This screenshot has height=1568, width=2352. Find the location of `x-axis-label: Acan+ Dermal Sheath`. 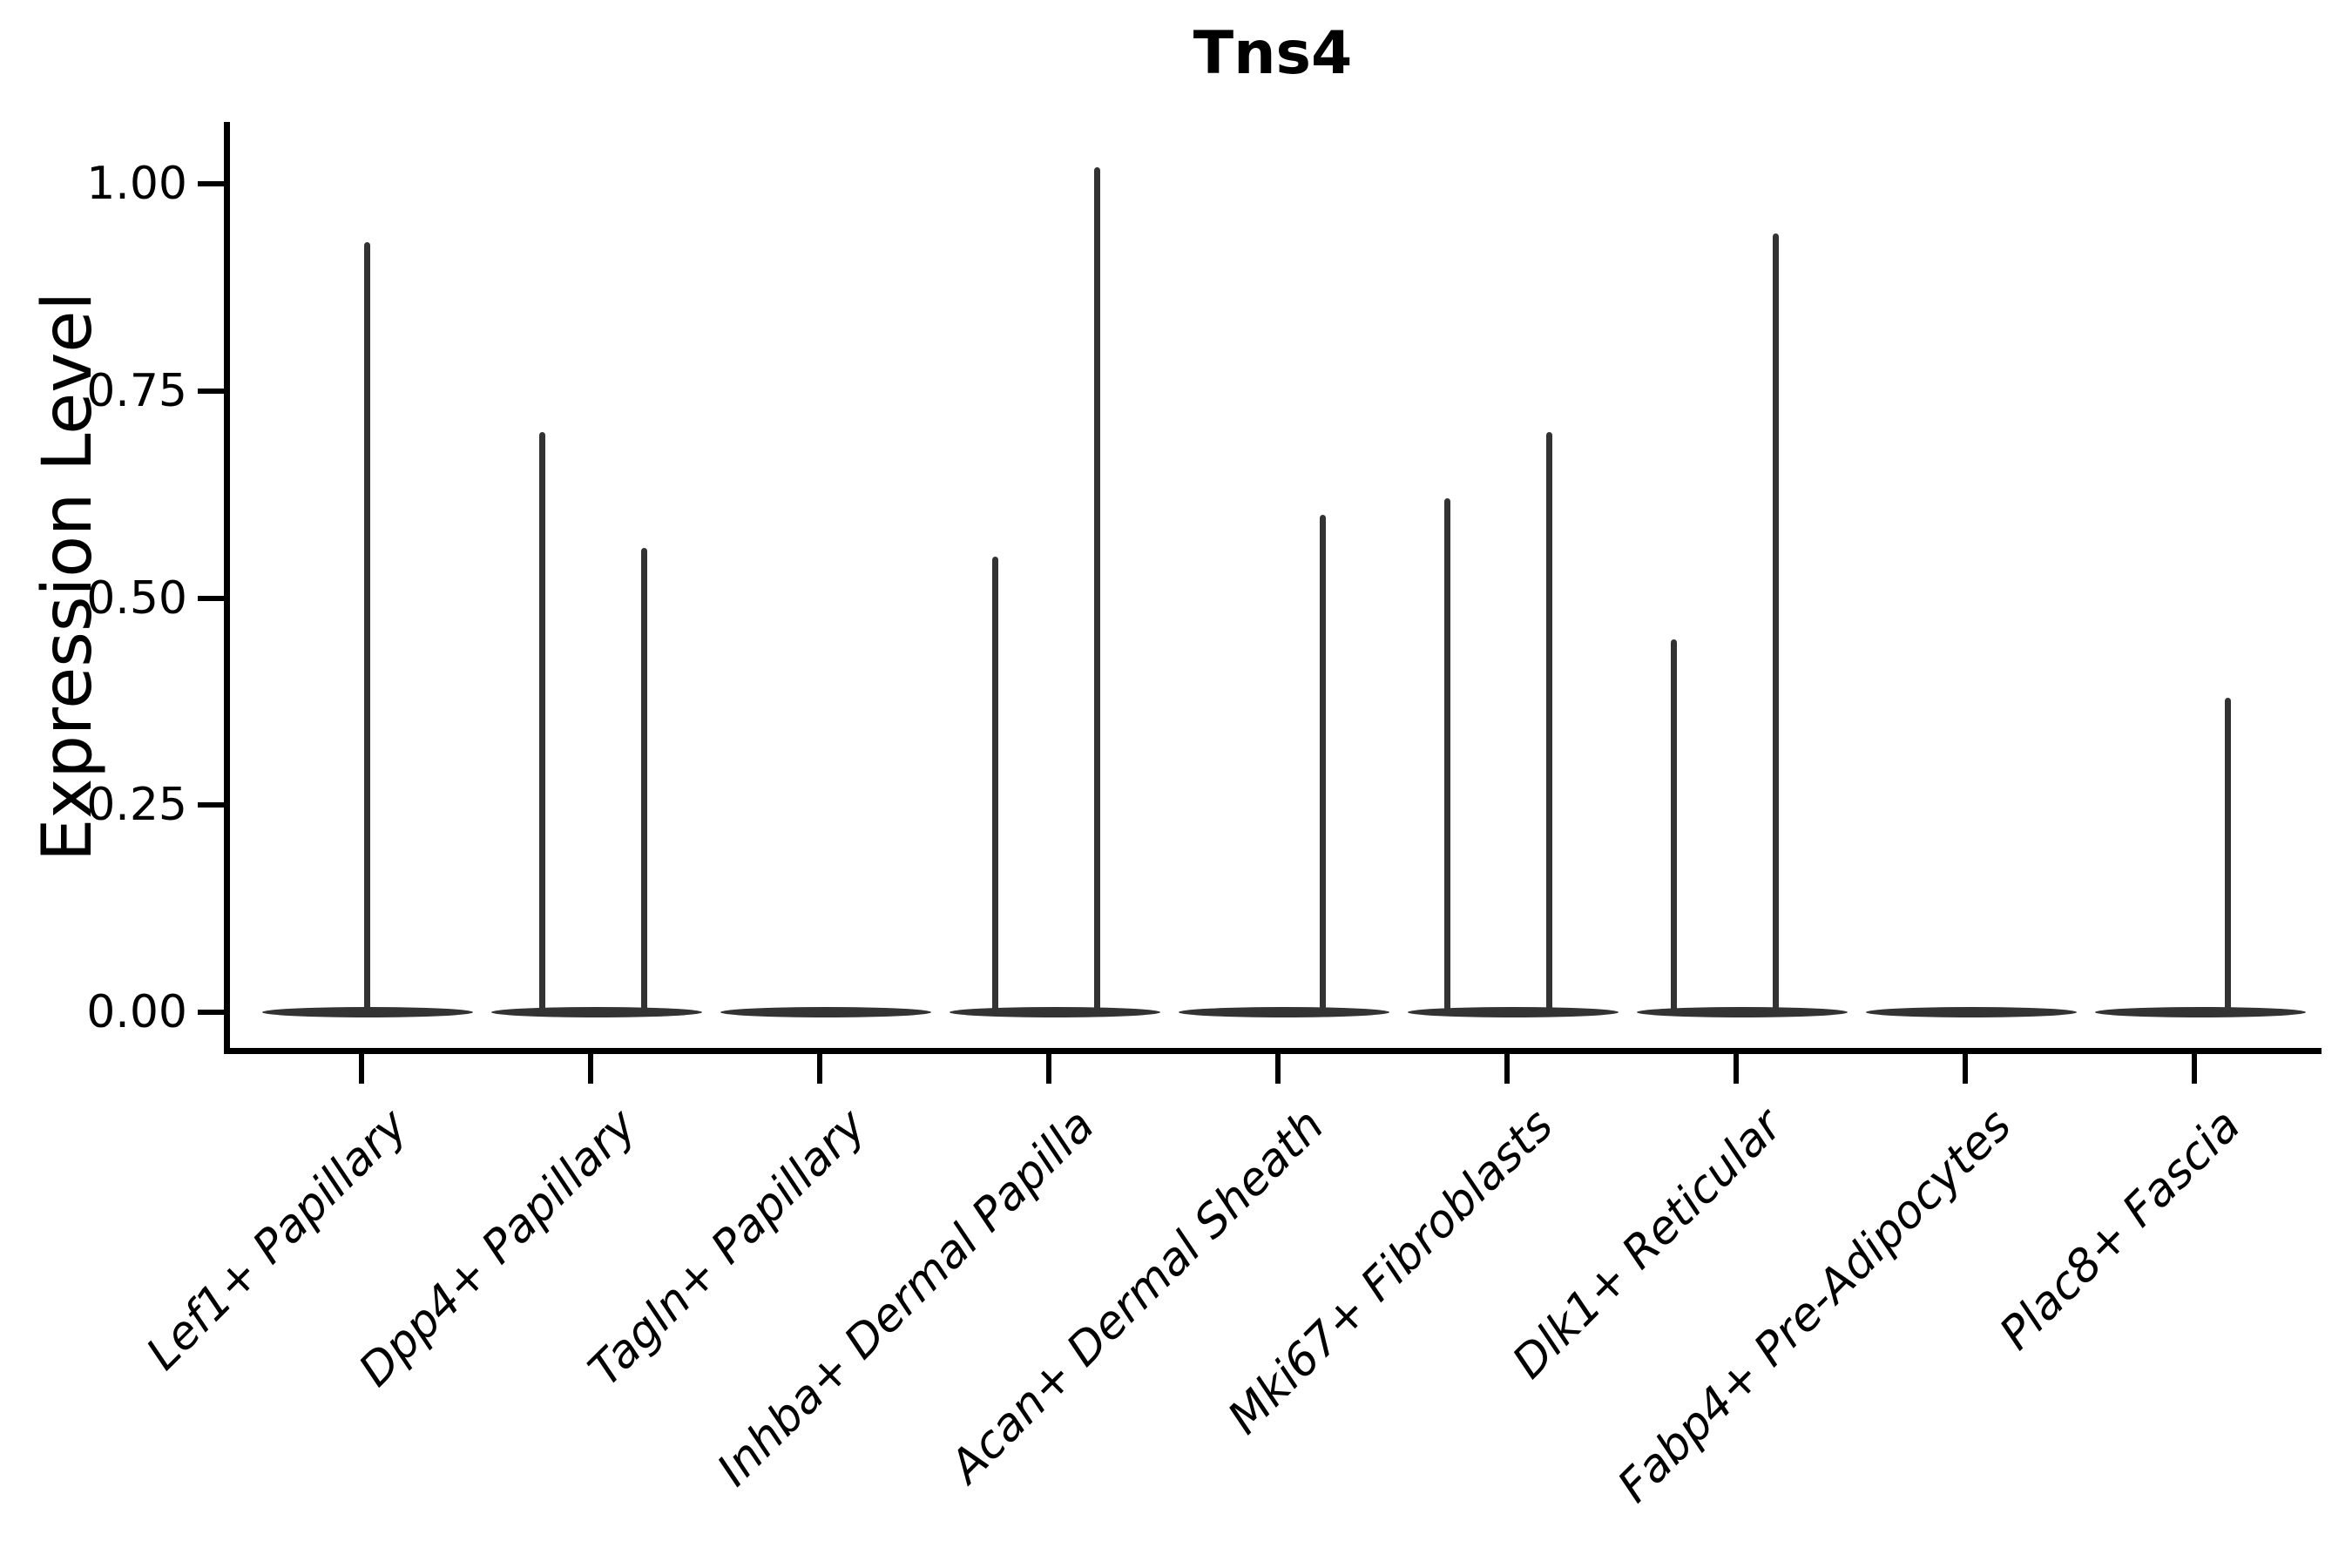

x-axis-label: Acan+ Dermal Sheath is located at coordinates (1137, 1296).